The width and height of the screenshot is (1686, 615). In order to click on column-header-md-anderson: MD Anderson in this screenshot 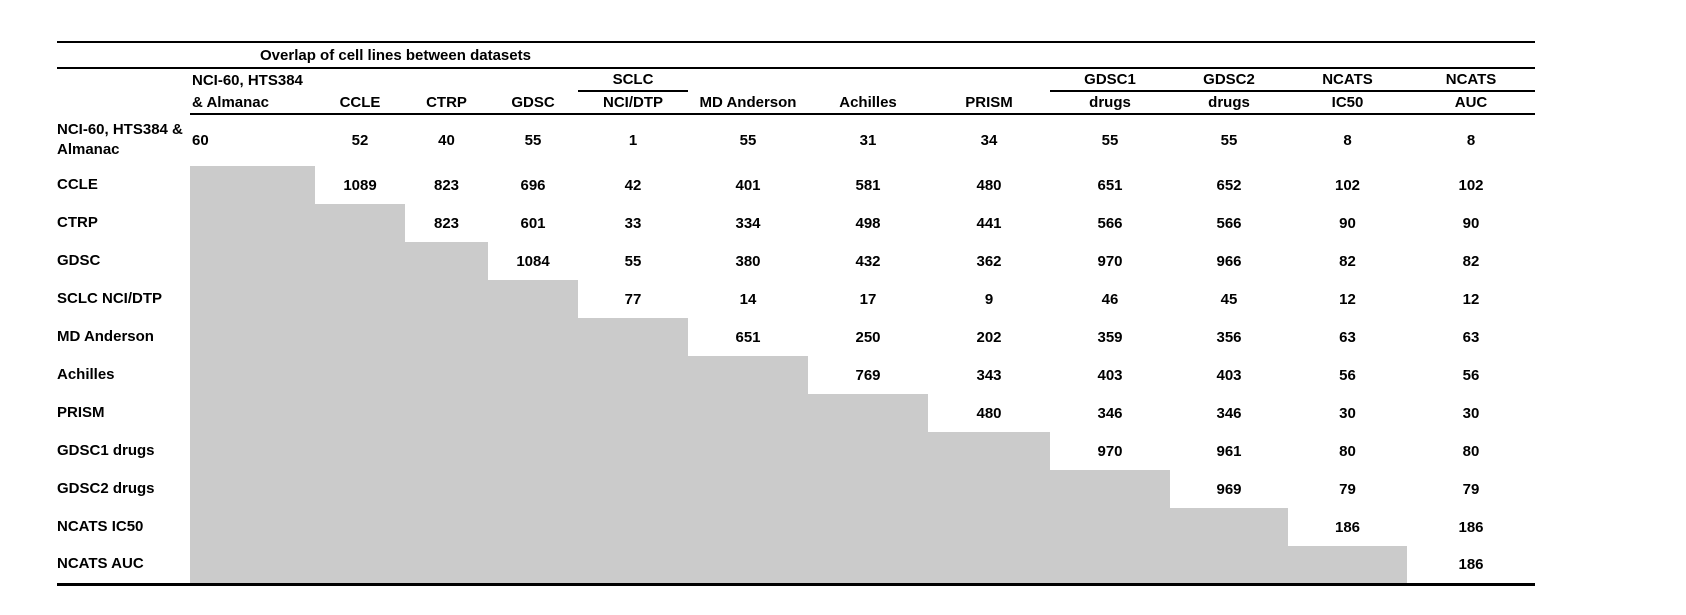, I will do `click(748, 103)`.